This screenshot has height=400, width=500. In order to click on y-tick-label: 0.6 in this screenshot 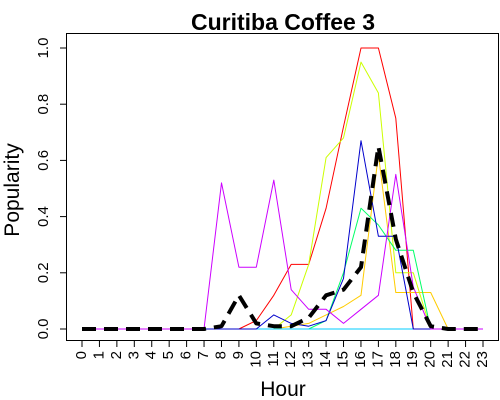, I will do `click(43, 160)`.